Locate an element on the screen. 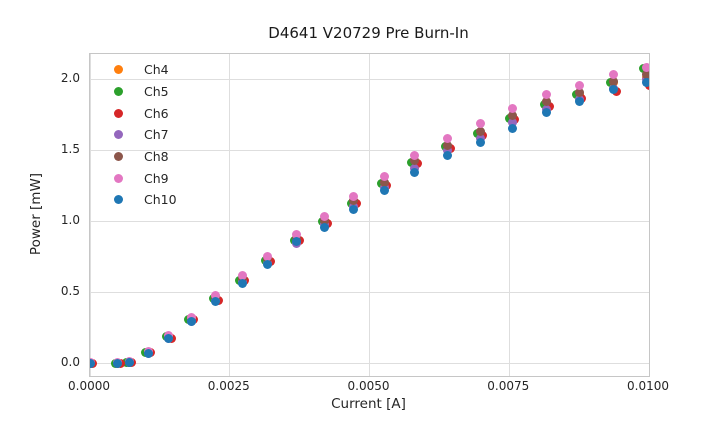 Image resolution: width=720 pixels, height=432 pixels. legend-label: Ch5 is located at coordinates (156, 92).